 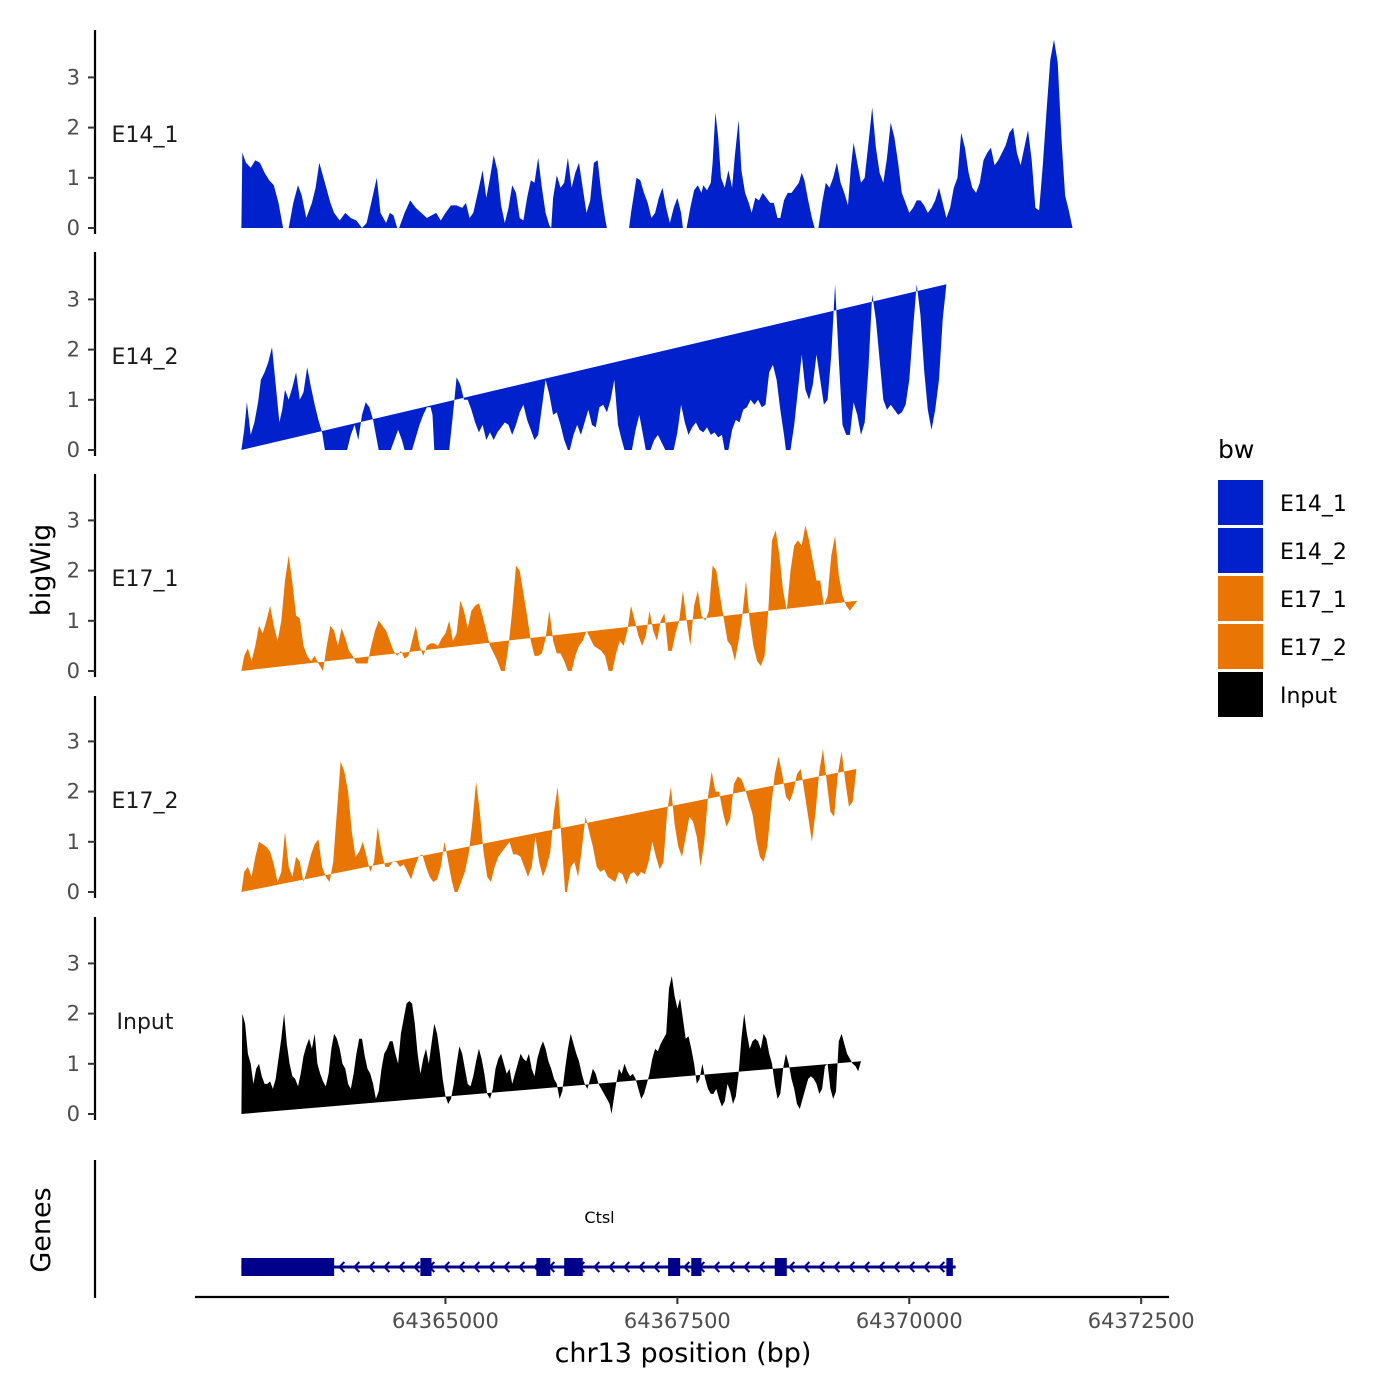 I want to click on gene-Ctsl: Ctsl, so click(x=598, y=1242).